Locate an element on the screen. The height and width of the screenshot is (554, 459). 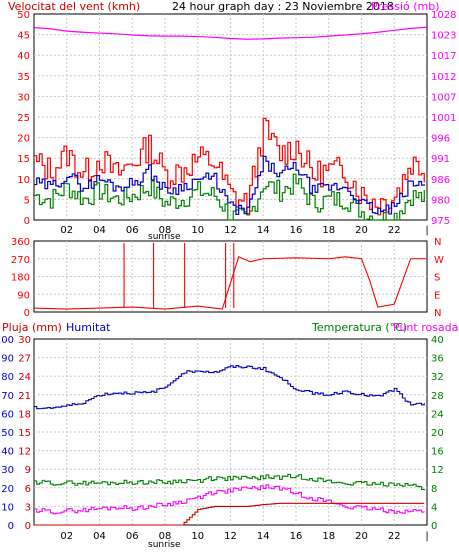
pressure-tick-label: 1012 is located at coordinates (443, 77).